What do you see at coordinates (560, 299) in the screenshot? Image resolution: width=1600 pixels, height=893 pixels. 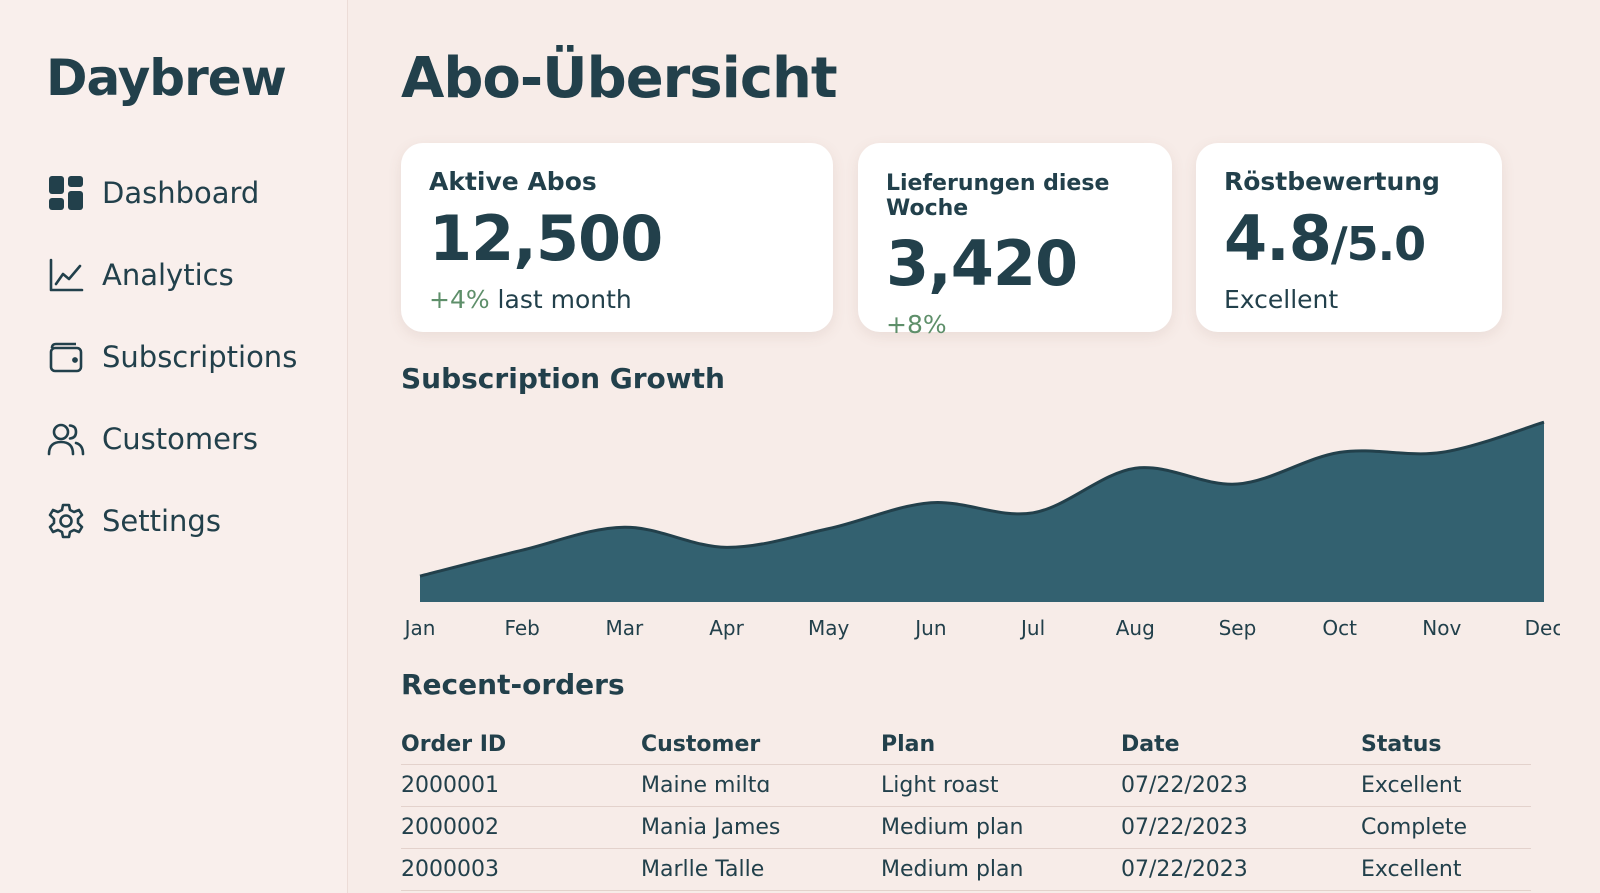 I see `kpi-subtext-rest: last month` at bounding box center [560, 299].